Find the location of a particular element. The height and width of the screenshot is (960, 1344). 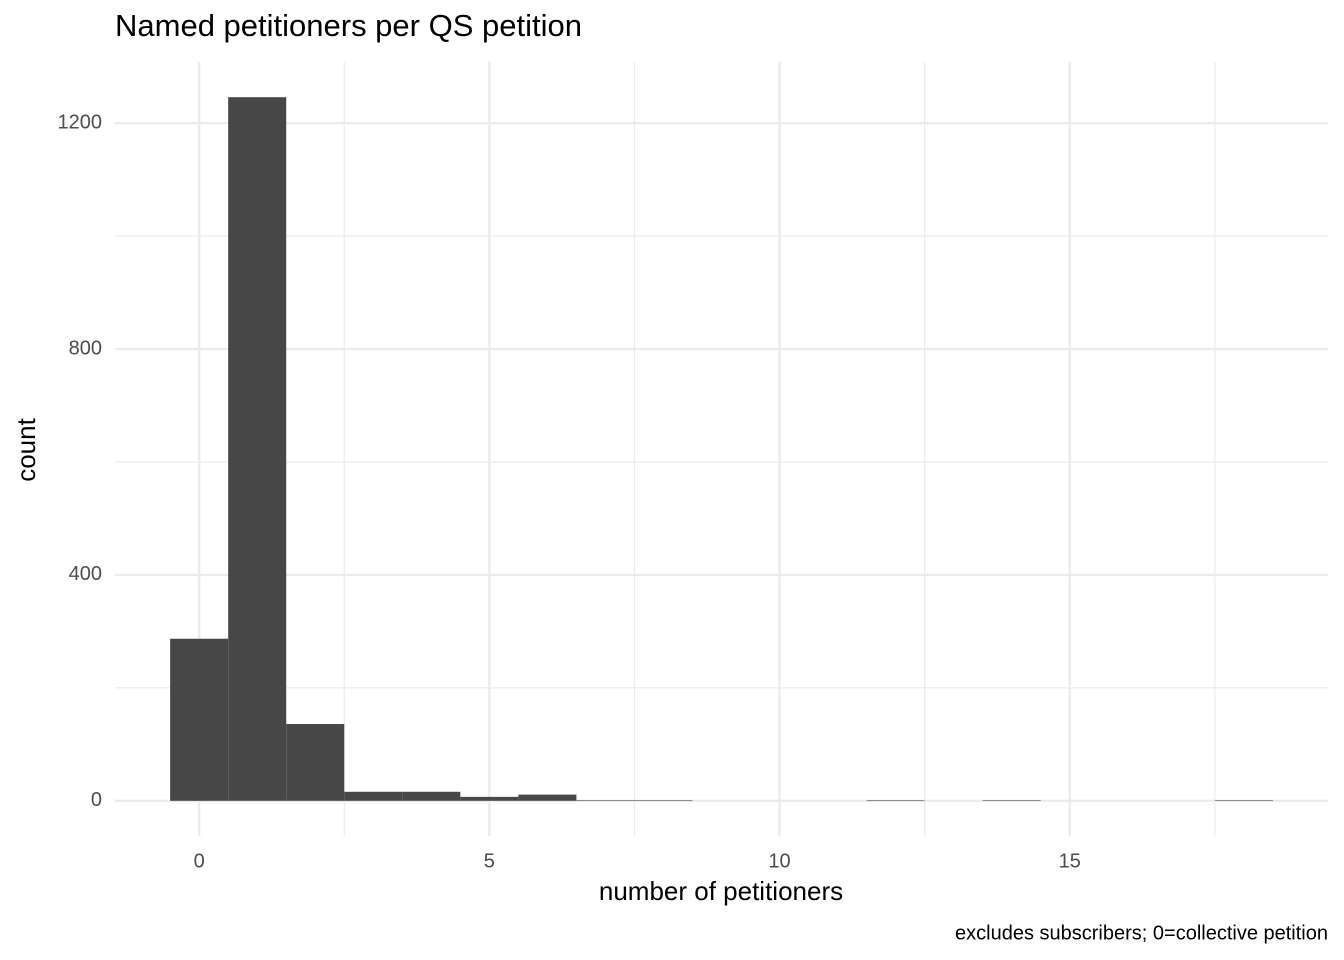

y-tick-label: 1200 is located at coordinates (80, 122).